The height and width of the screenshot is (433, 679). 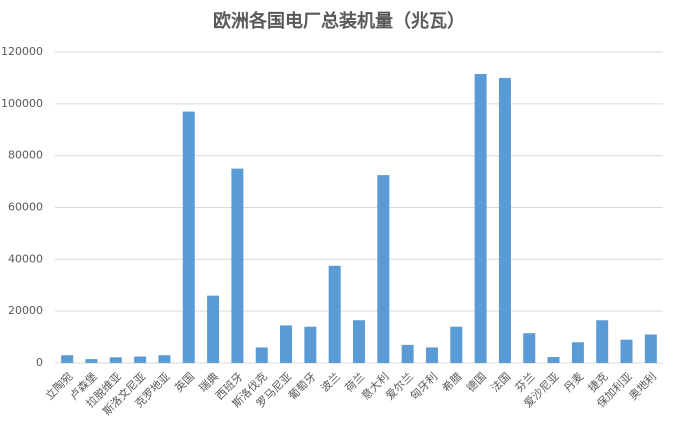 I want to click on x-tick-label: 波兰, so click(x=330, y=382).